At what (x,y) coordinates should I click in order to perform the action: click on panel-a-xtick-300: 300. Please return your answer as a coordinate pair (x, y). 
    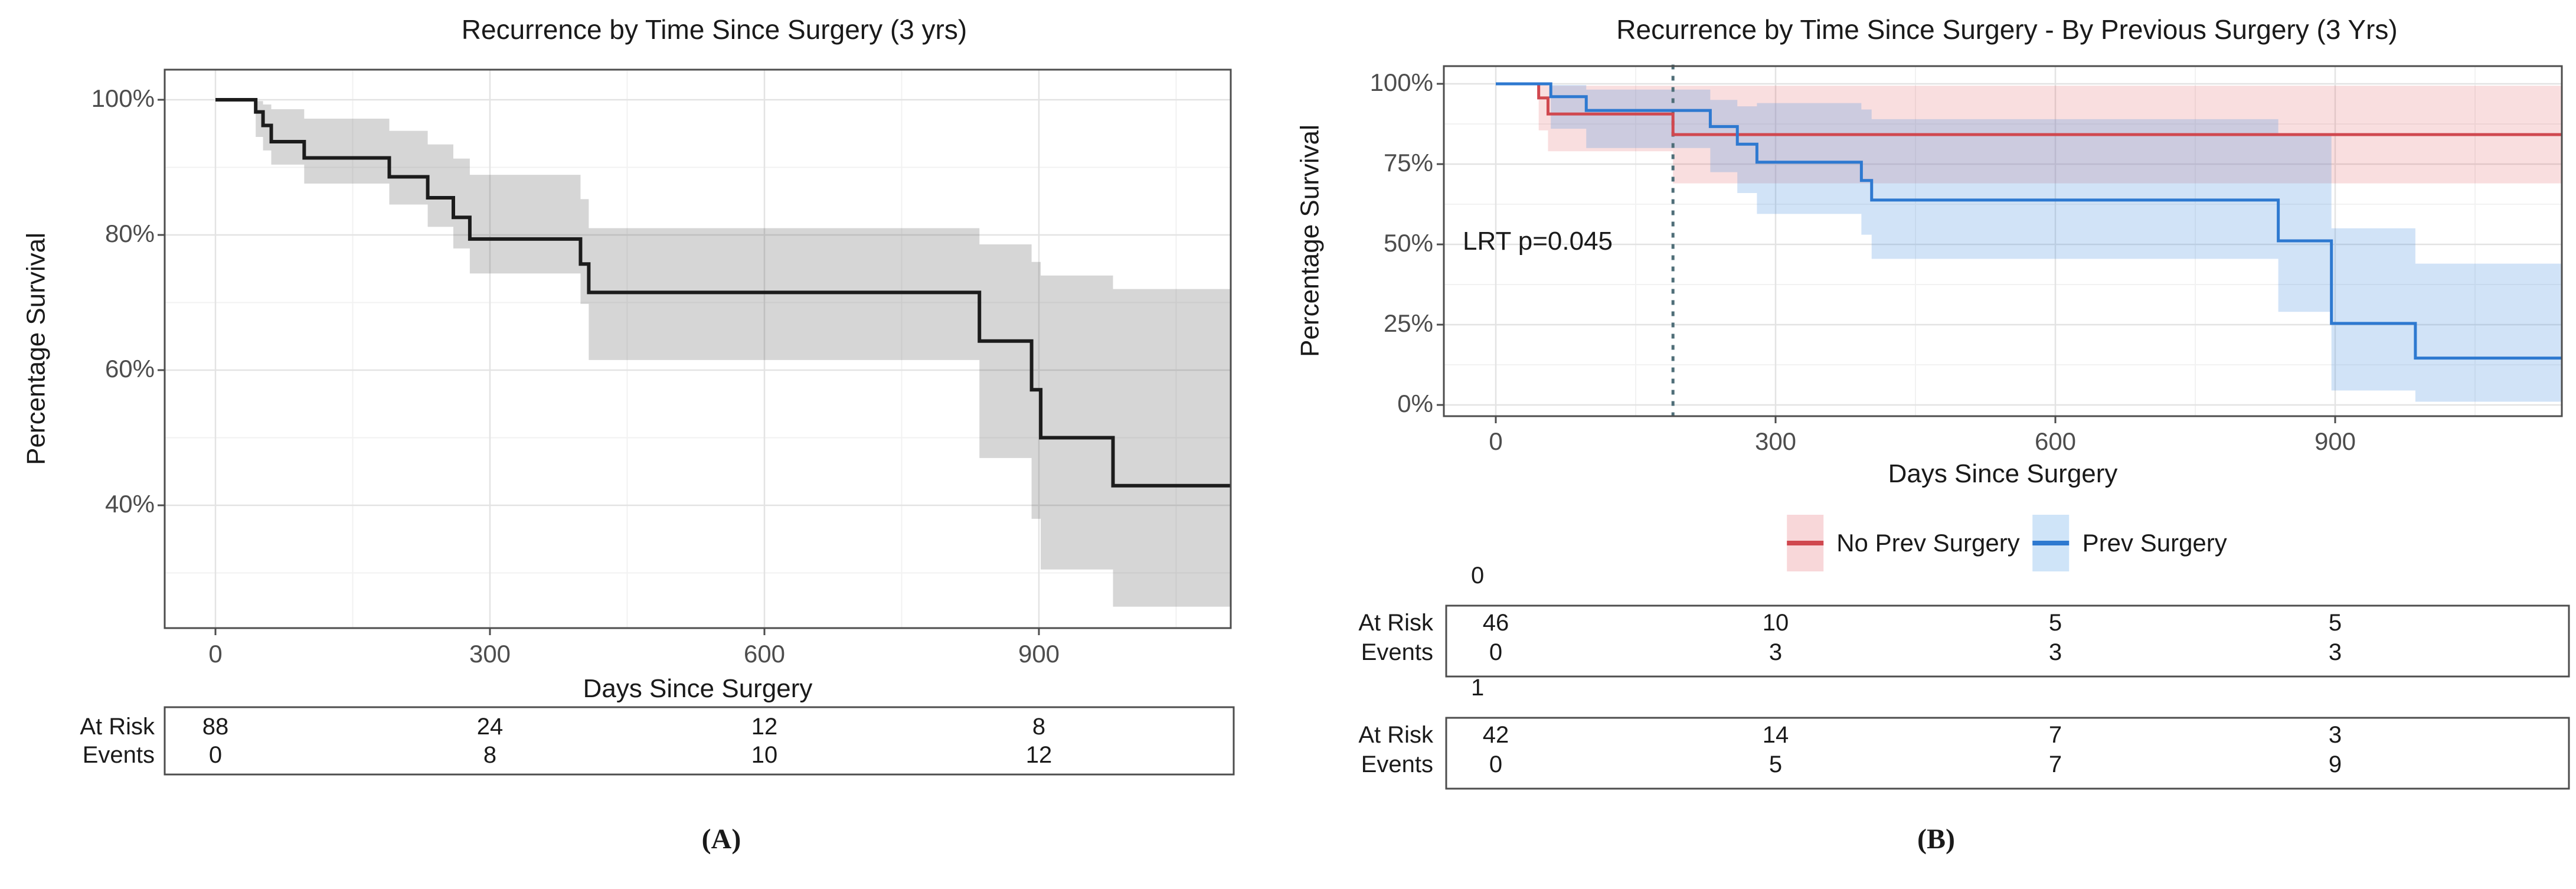
    Looking at the image, I should click on (490, 654).